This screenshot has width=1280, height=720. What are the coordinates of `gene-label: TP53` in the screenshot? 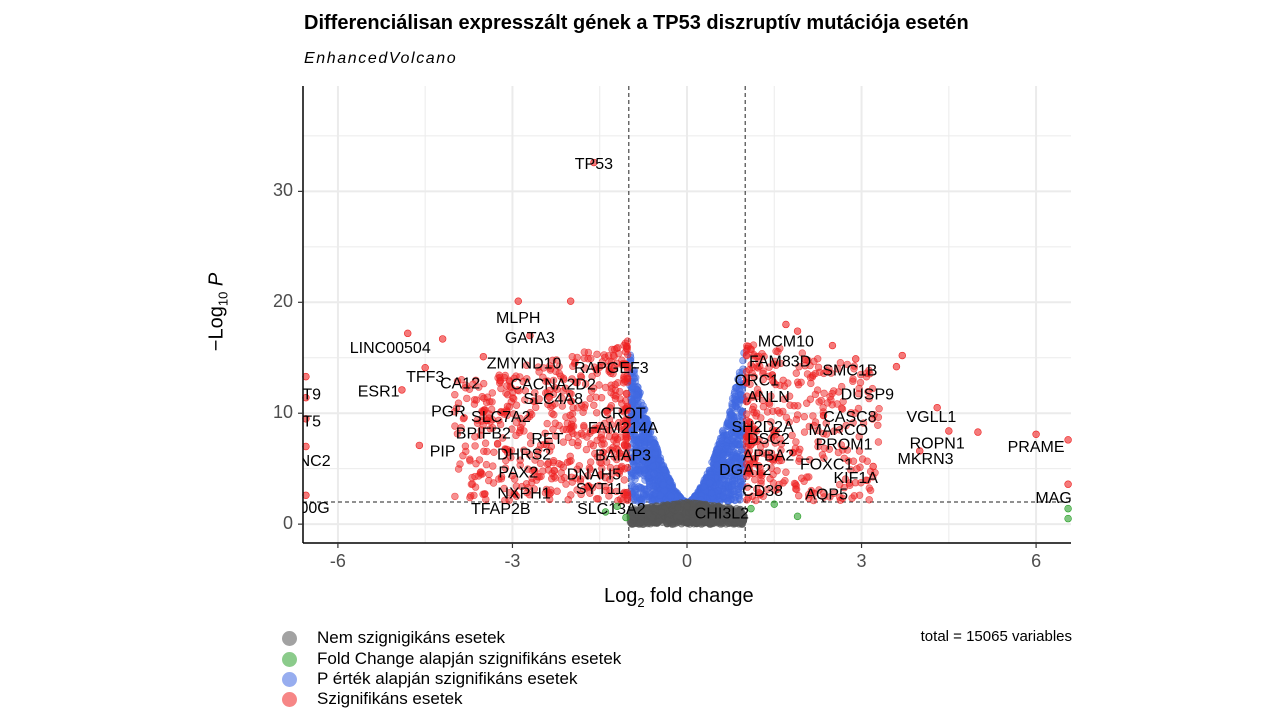 It's located at (594, 164).